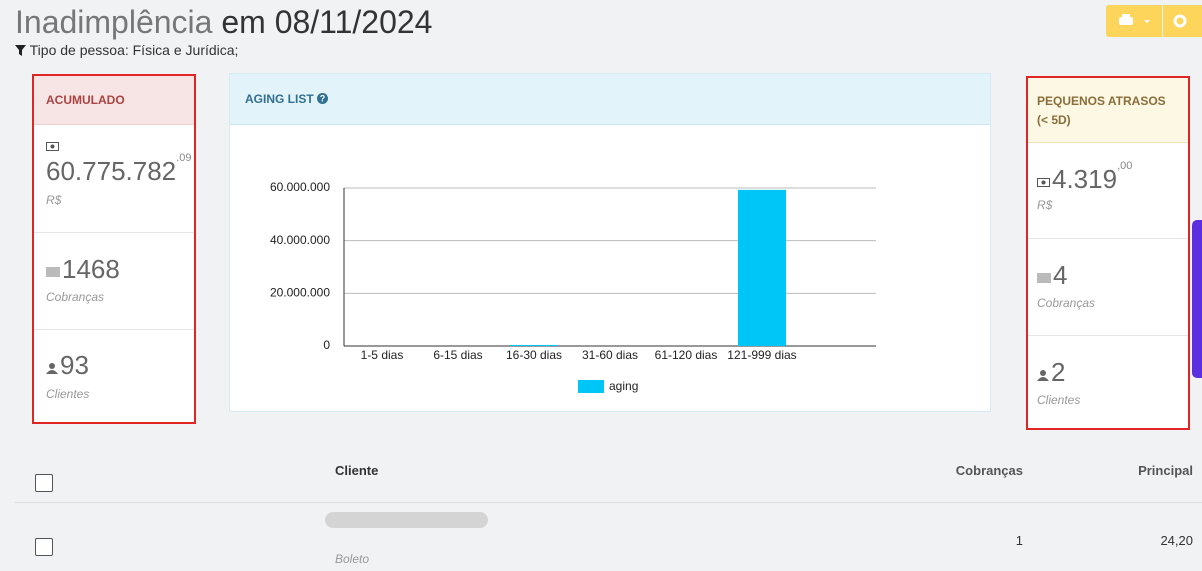  I want to click on filter-text: Tipo de pessoa: Física e Jurídica;, so click(134, 50).